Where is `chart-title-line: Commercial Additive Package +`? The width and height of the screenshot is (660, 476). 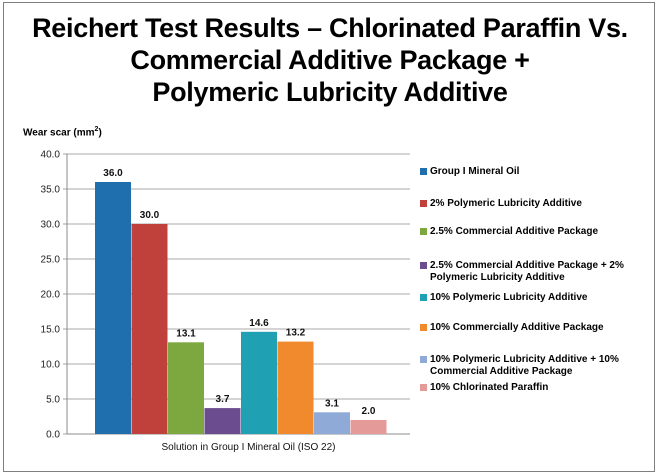
chart-title-line: Commercial Additive Package + is located at coordinates (330, 60).